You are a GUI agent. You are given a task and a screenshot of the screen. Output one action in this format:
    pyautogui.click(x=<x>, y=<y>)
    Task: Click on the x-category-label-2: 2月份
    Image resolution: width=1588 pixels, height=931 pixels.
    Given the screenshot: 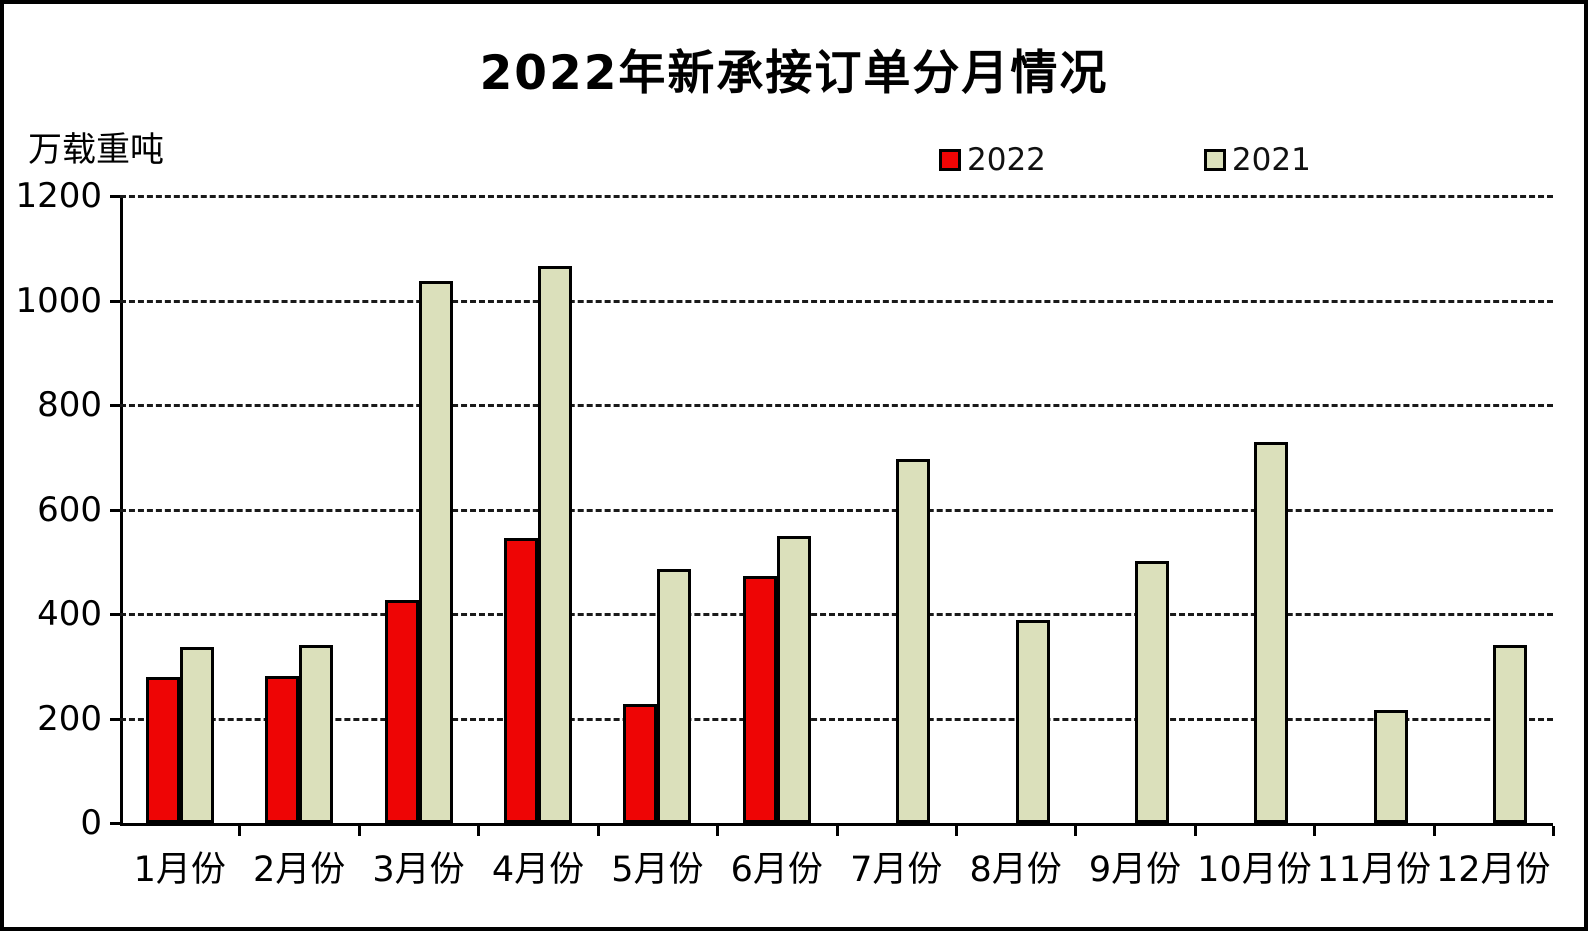 What is the action you would take?
    pyautogui.click(x=299, y=870)
    